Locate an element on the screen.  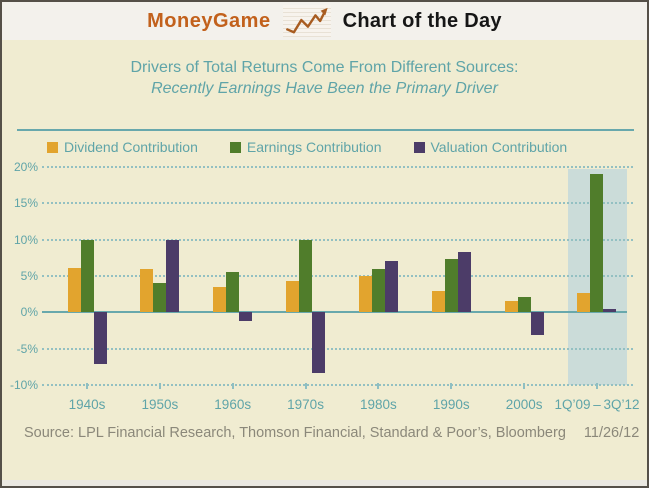
bar-1950s-Valuation Contribution is located at coordinates (173, 276).